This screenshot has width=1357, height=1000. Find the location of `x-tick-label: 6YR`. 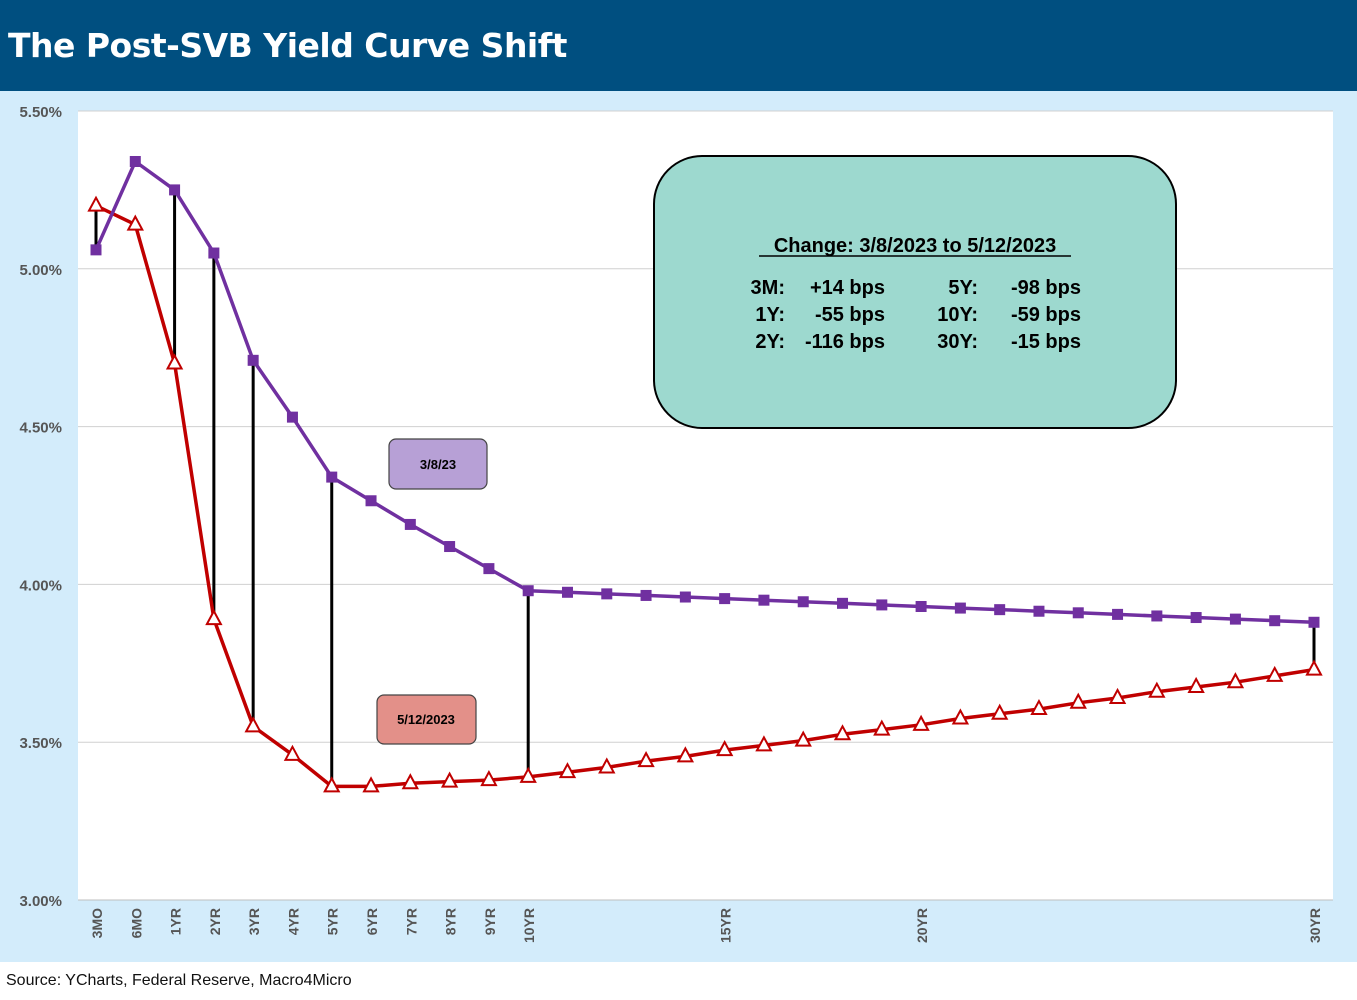

x-tick-label: 6YR is located at coordinates (372, 921).